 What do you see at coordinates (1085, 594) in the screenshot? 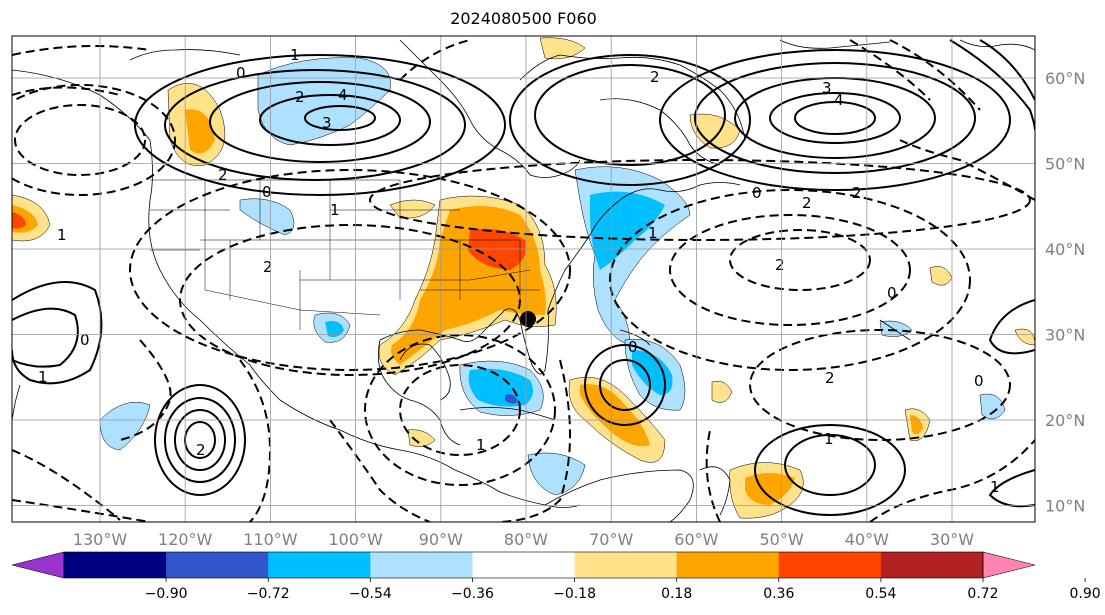
I see `colorbar-tick-label: 0.90` at bounding box center [1085, 594].